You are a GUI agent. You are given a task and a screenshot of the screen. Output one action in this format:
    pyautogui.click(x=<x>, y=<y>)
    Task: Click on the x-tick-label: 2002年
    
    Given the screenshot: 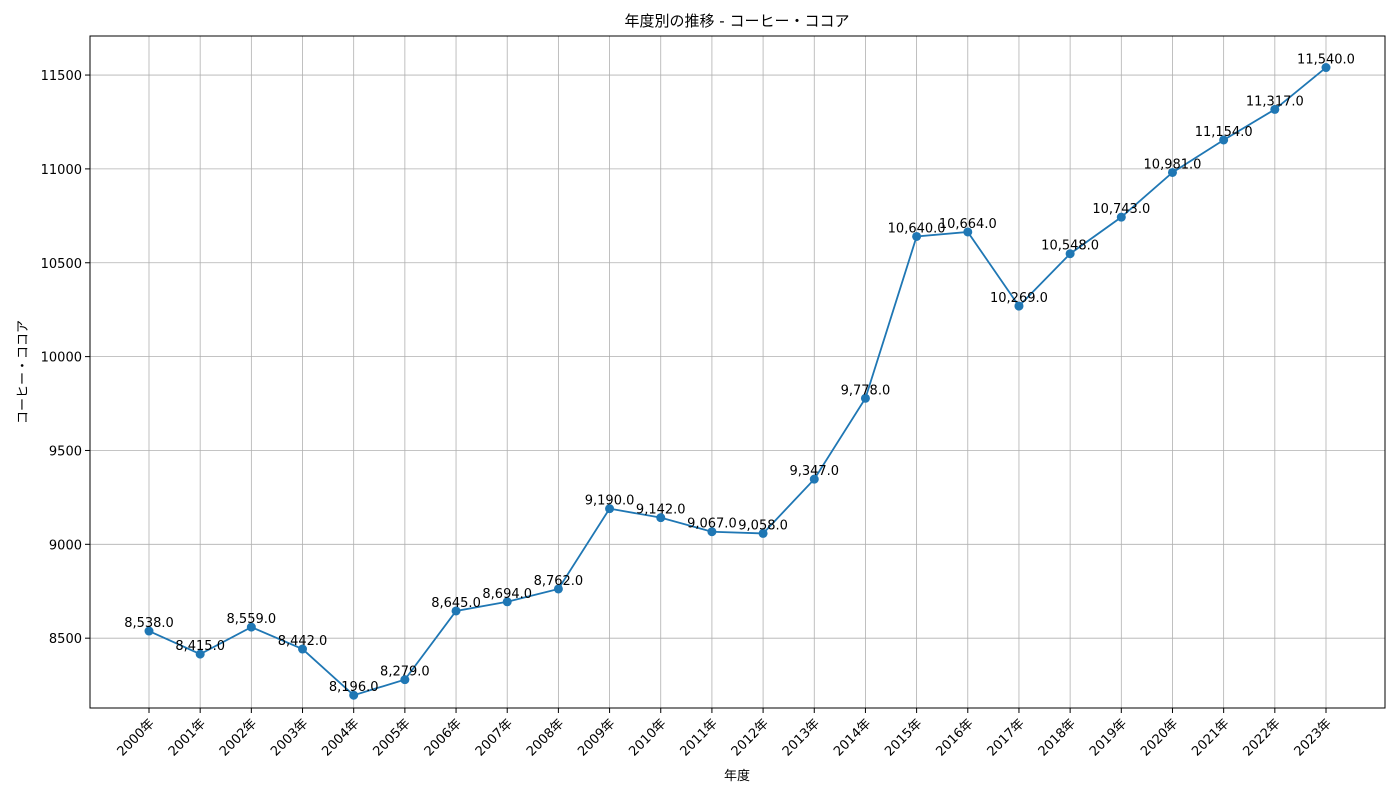 What is the action you would take?
    pyautogui.click(x=238, y=737)
    